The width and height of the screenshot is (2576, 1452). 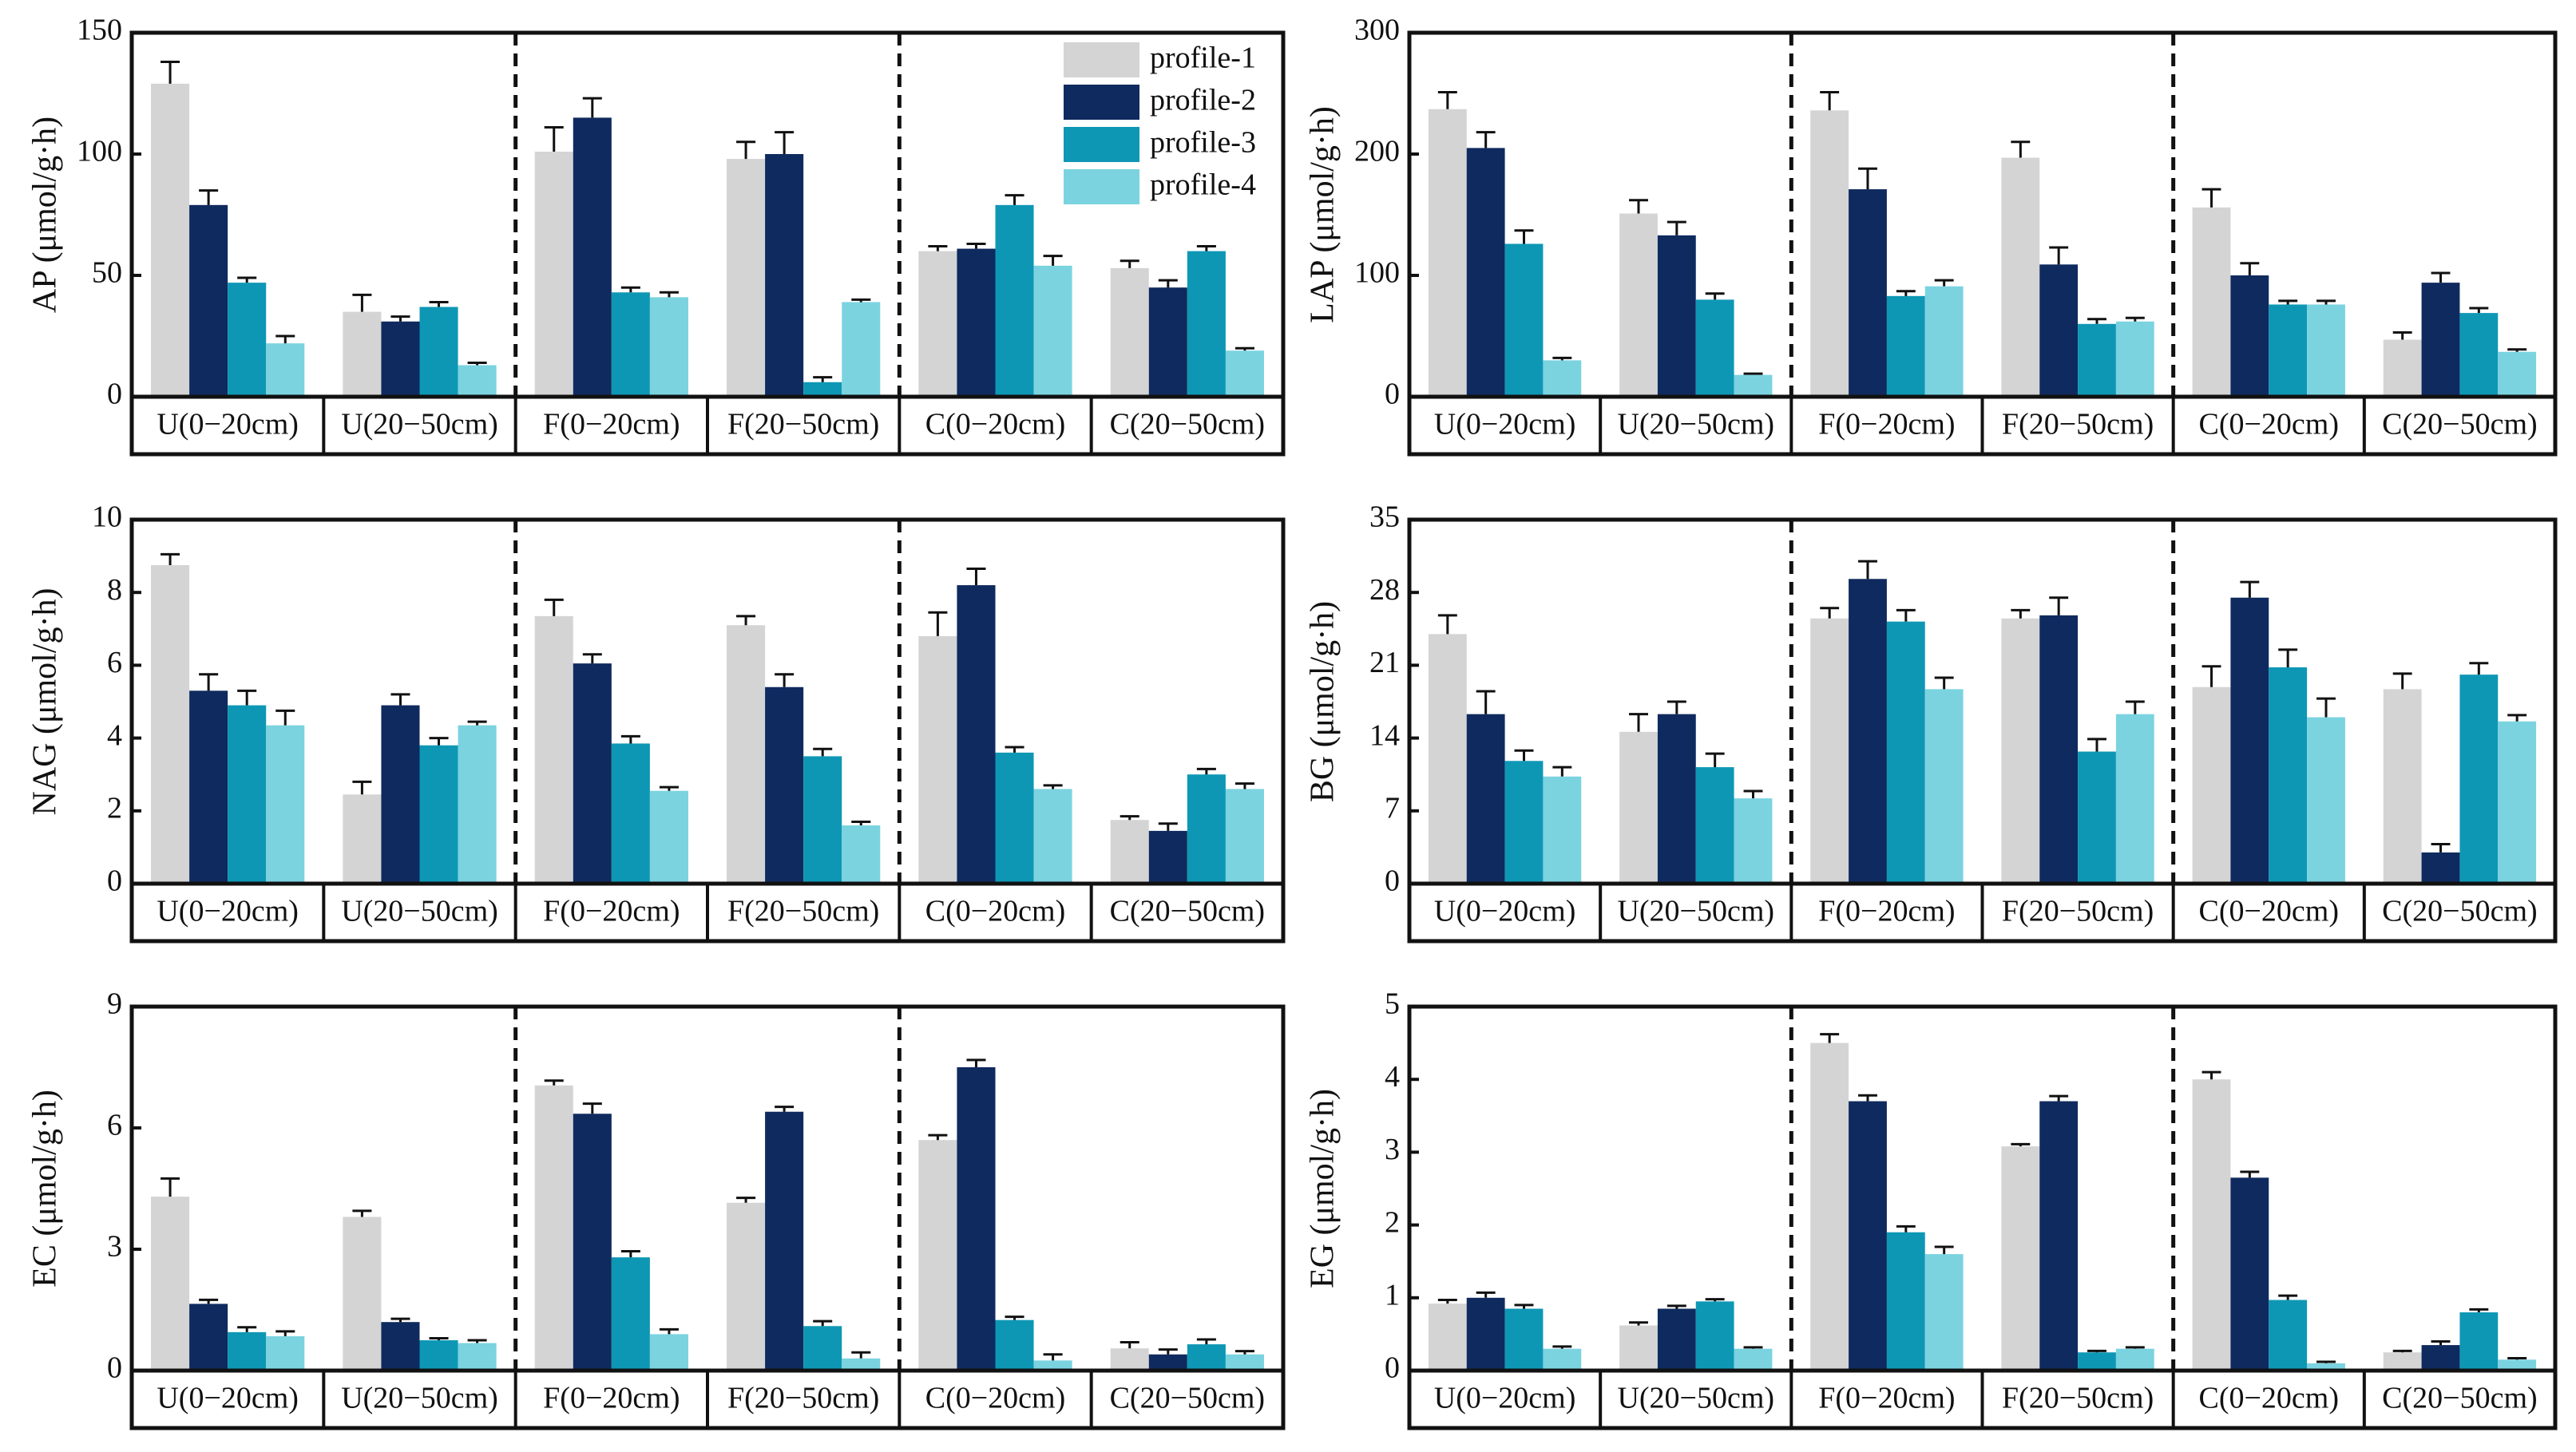 I want to click on y-tick-label: 3, so click(x=1392, y=1149).